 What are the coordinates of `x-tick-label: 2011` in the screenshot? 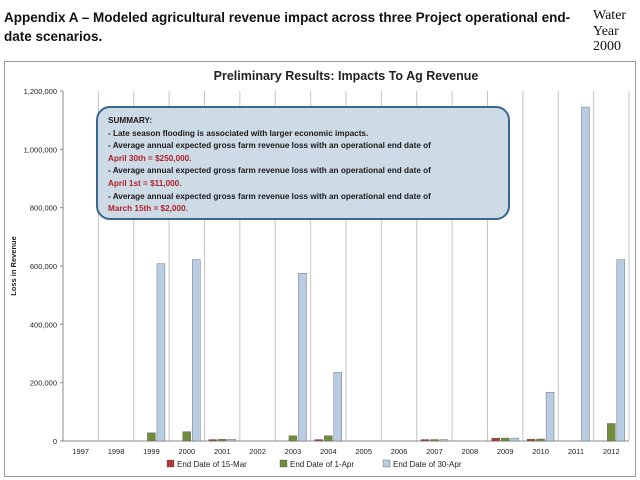 It's located at (576, 451).